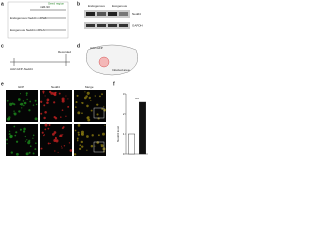 The width and height of the screenshot is (320, 240). What do you see at coordinates (2, 84) in the screenshot?
I see `panel-label: e` at bounding box center [2, 84].